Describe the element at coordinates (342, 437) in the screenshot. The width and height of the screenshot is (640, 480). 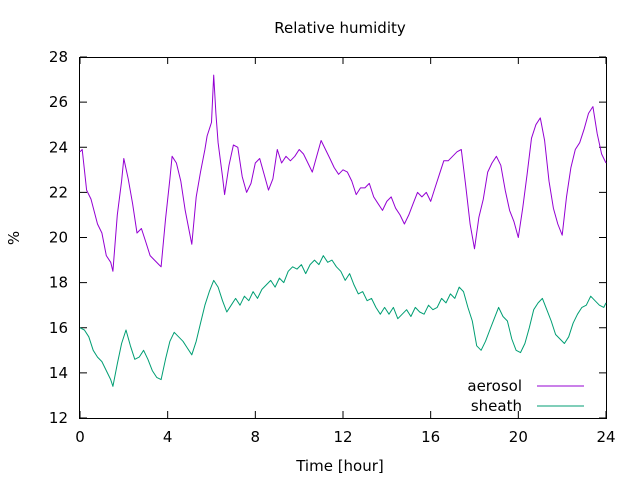
I see `x-tick-label: 12` at that location.